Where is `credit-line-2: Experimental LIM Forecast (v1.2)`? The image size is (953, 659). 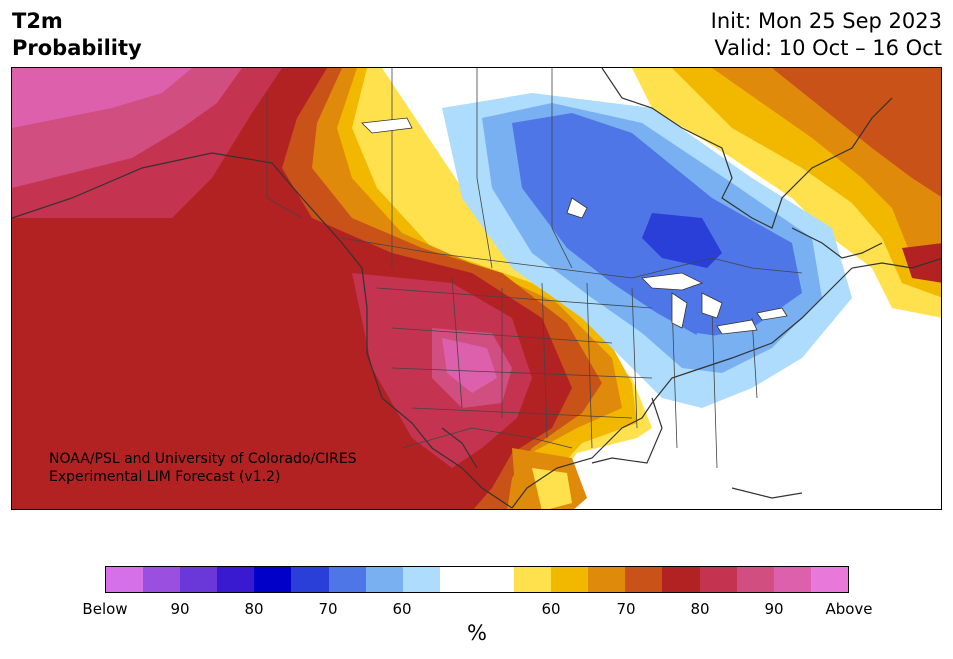
credit-line-2: Experimental LIM Forecast (v1.2) is located at coordinates (165, 477).